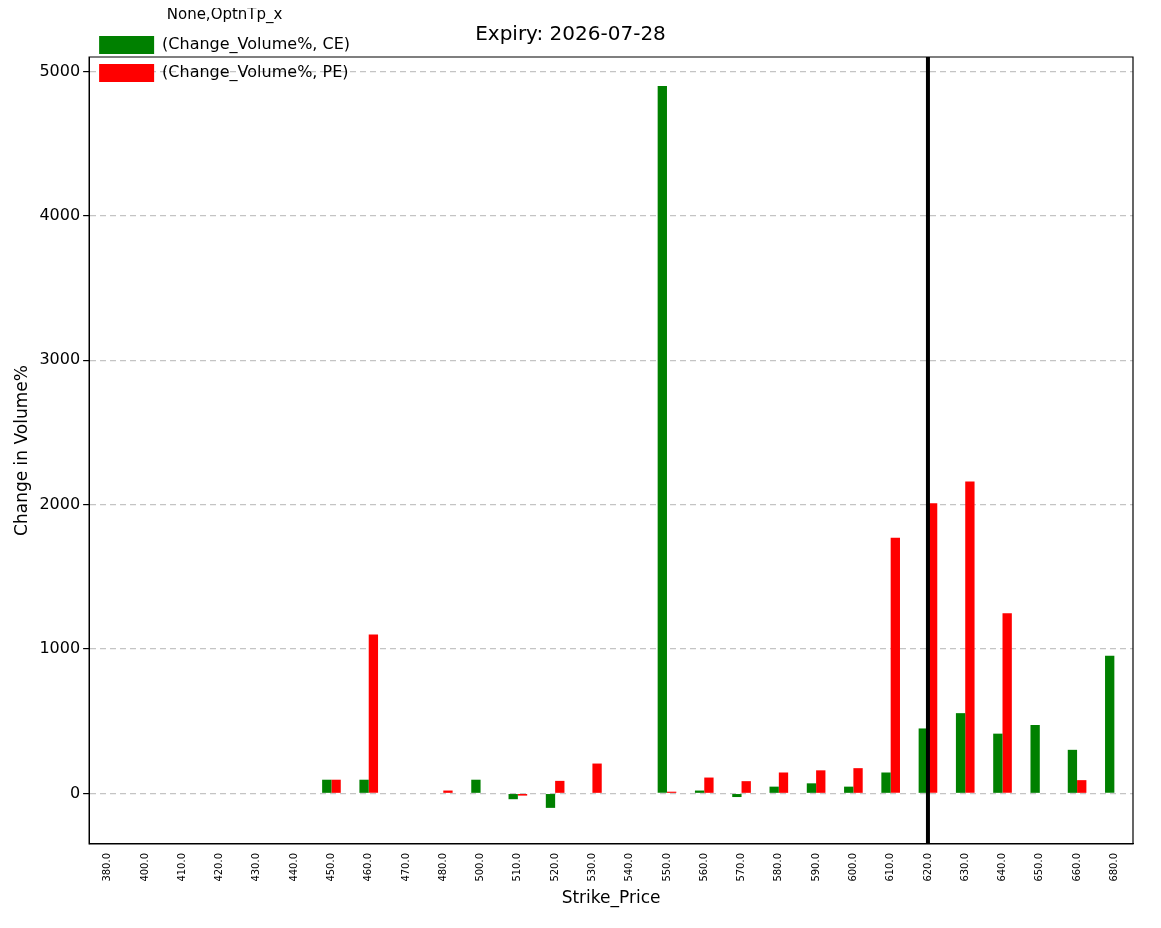  Describe the element at coordinates (611, 898) in the screenshot. I see `x-axis-title: Strike_Price` at that location.